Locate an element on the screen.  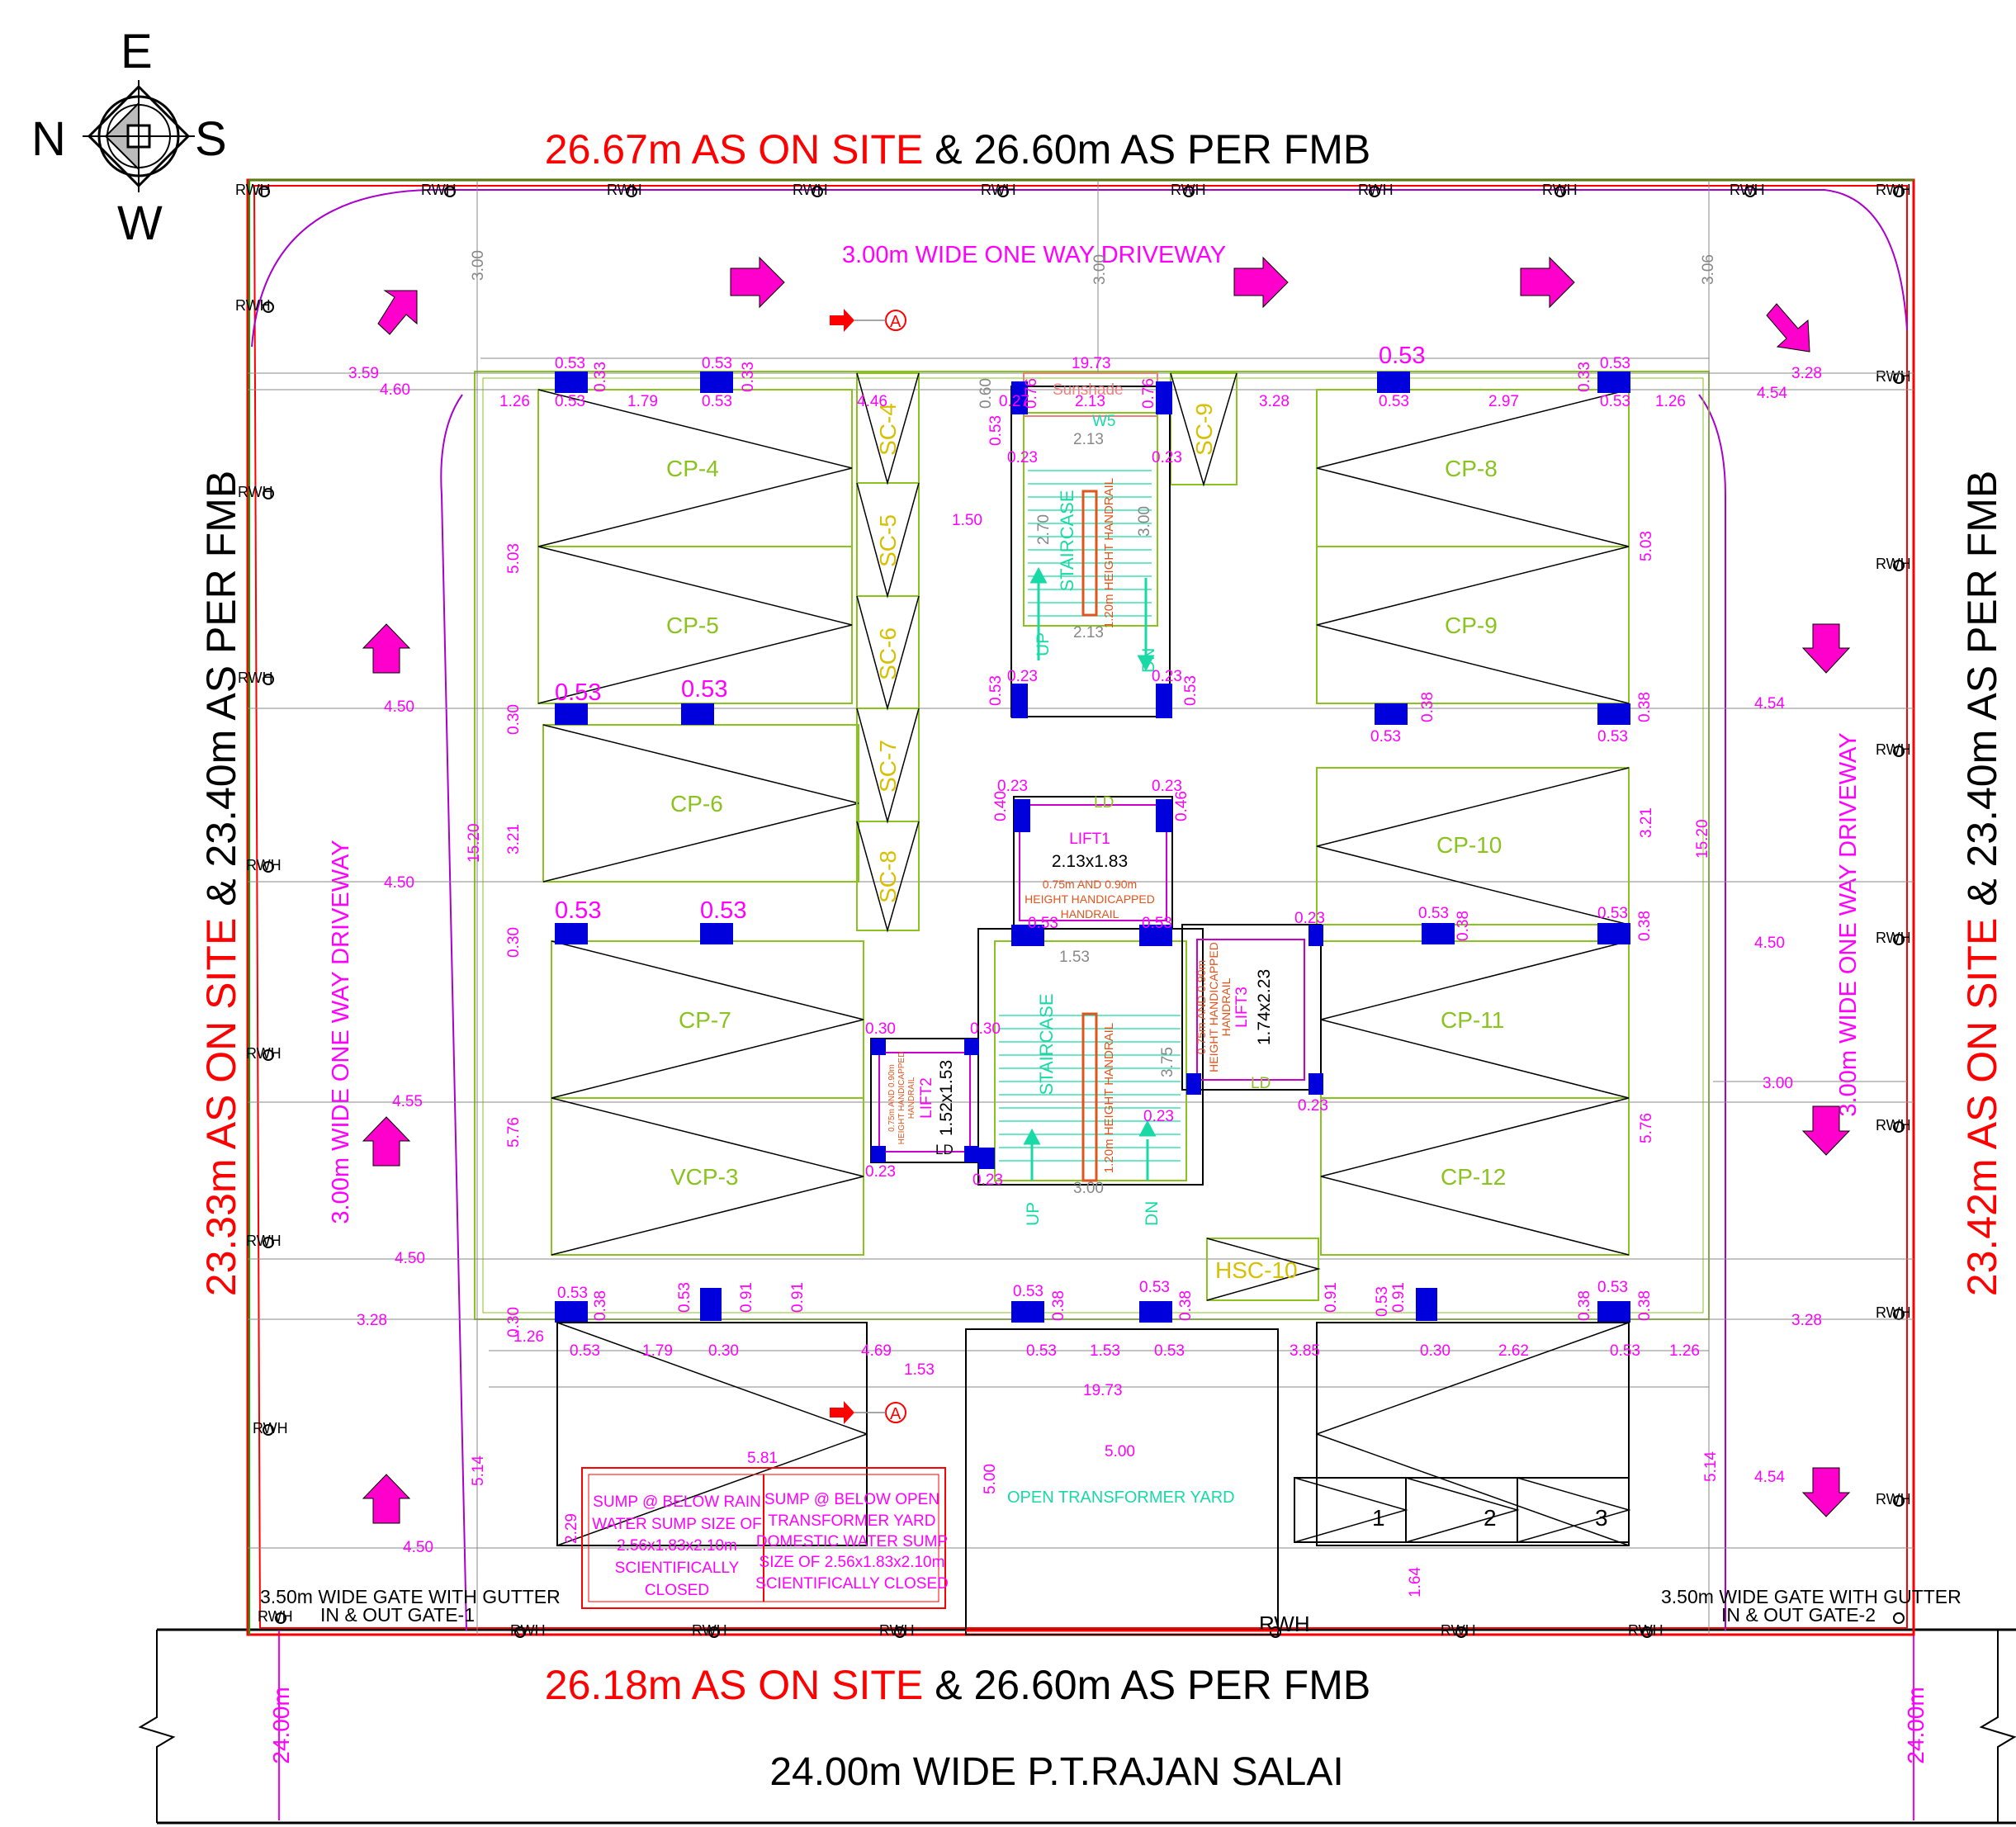
left-boundary-title: 23.33m AS ON SITE & 23.40m AS PER FMB is located at coordinates (221, 884).